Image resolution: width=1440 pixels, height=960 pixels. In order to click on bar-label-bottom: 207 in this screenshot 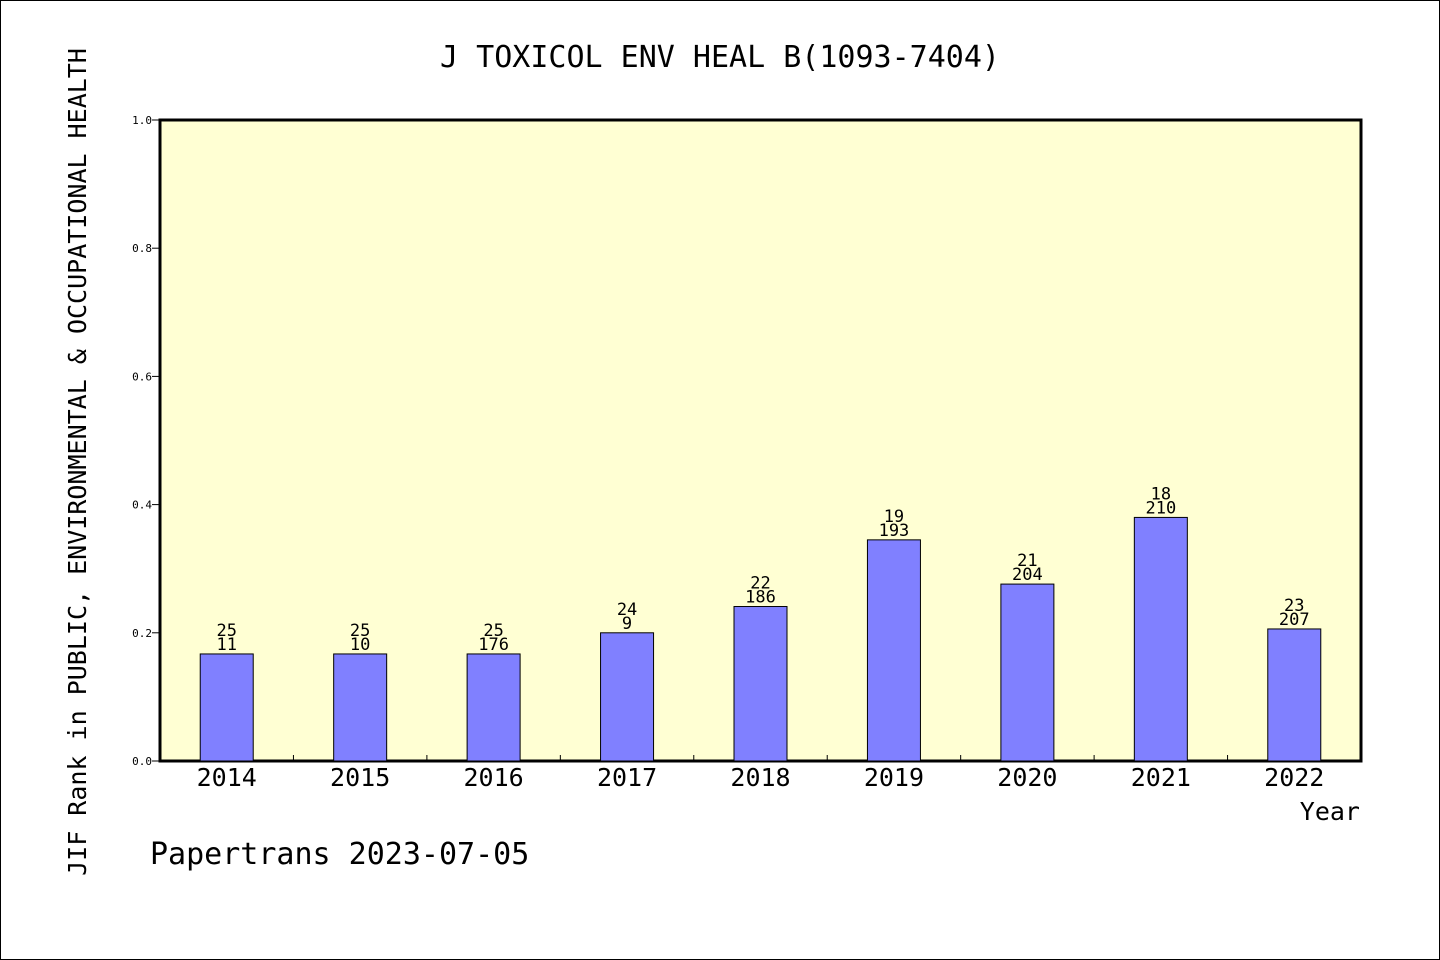, I will do `click(1294, 620)`.